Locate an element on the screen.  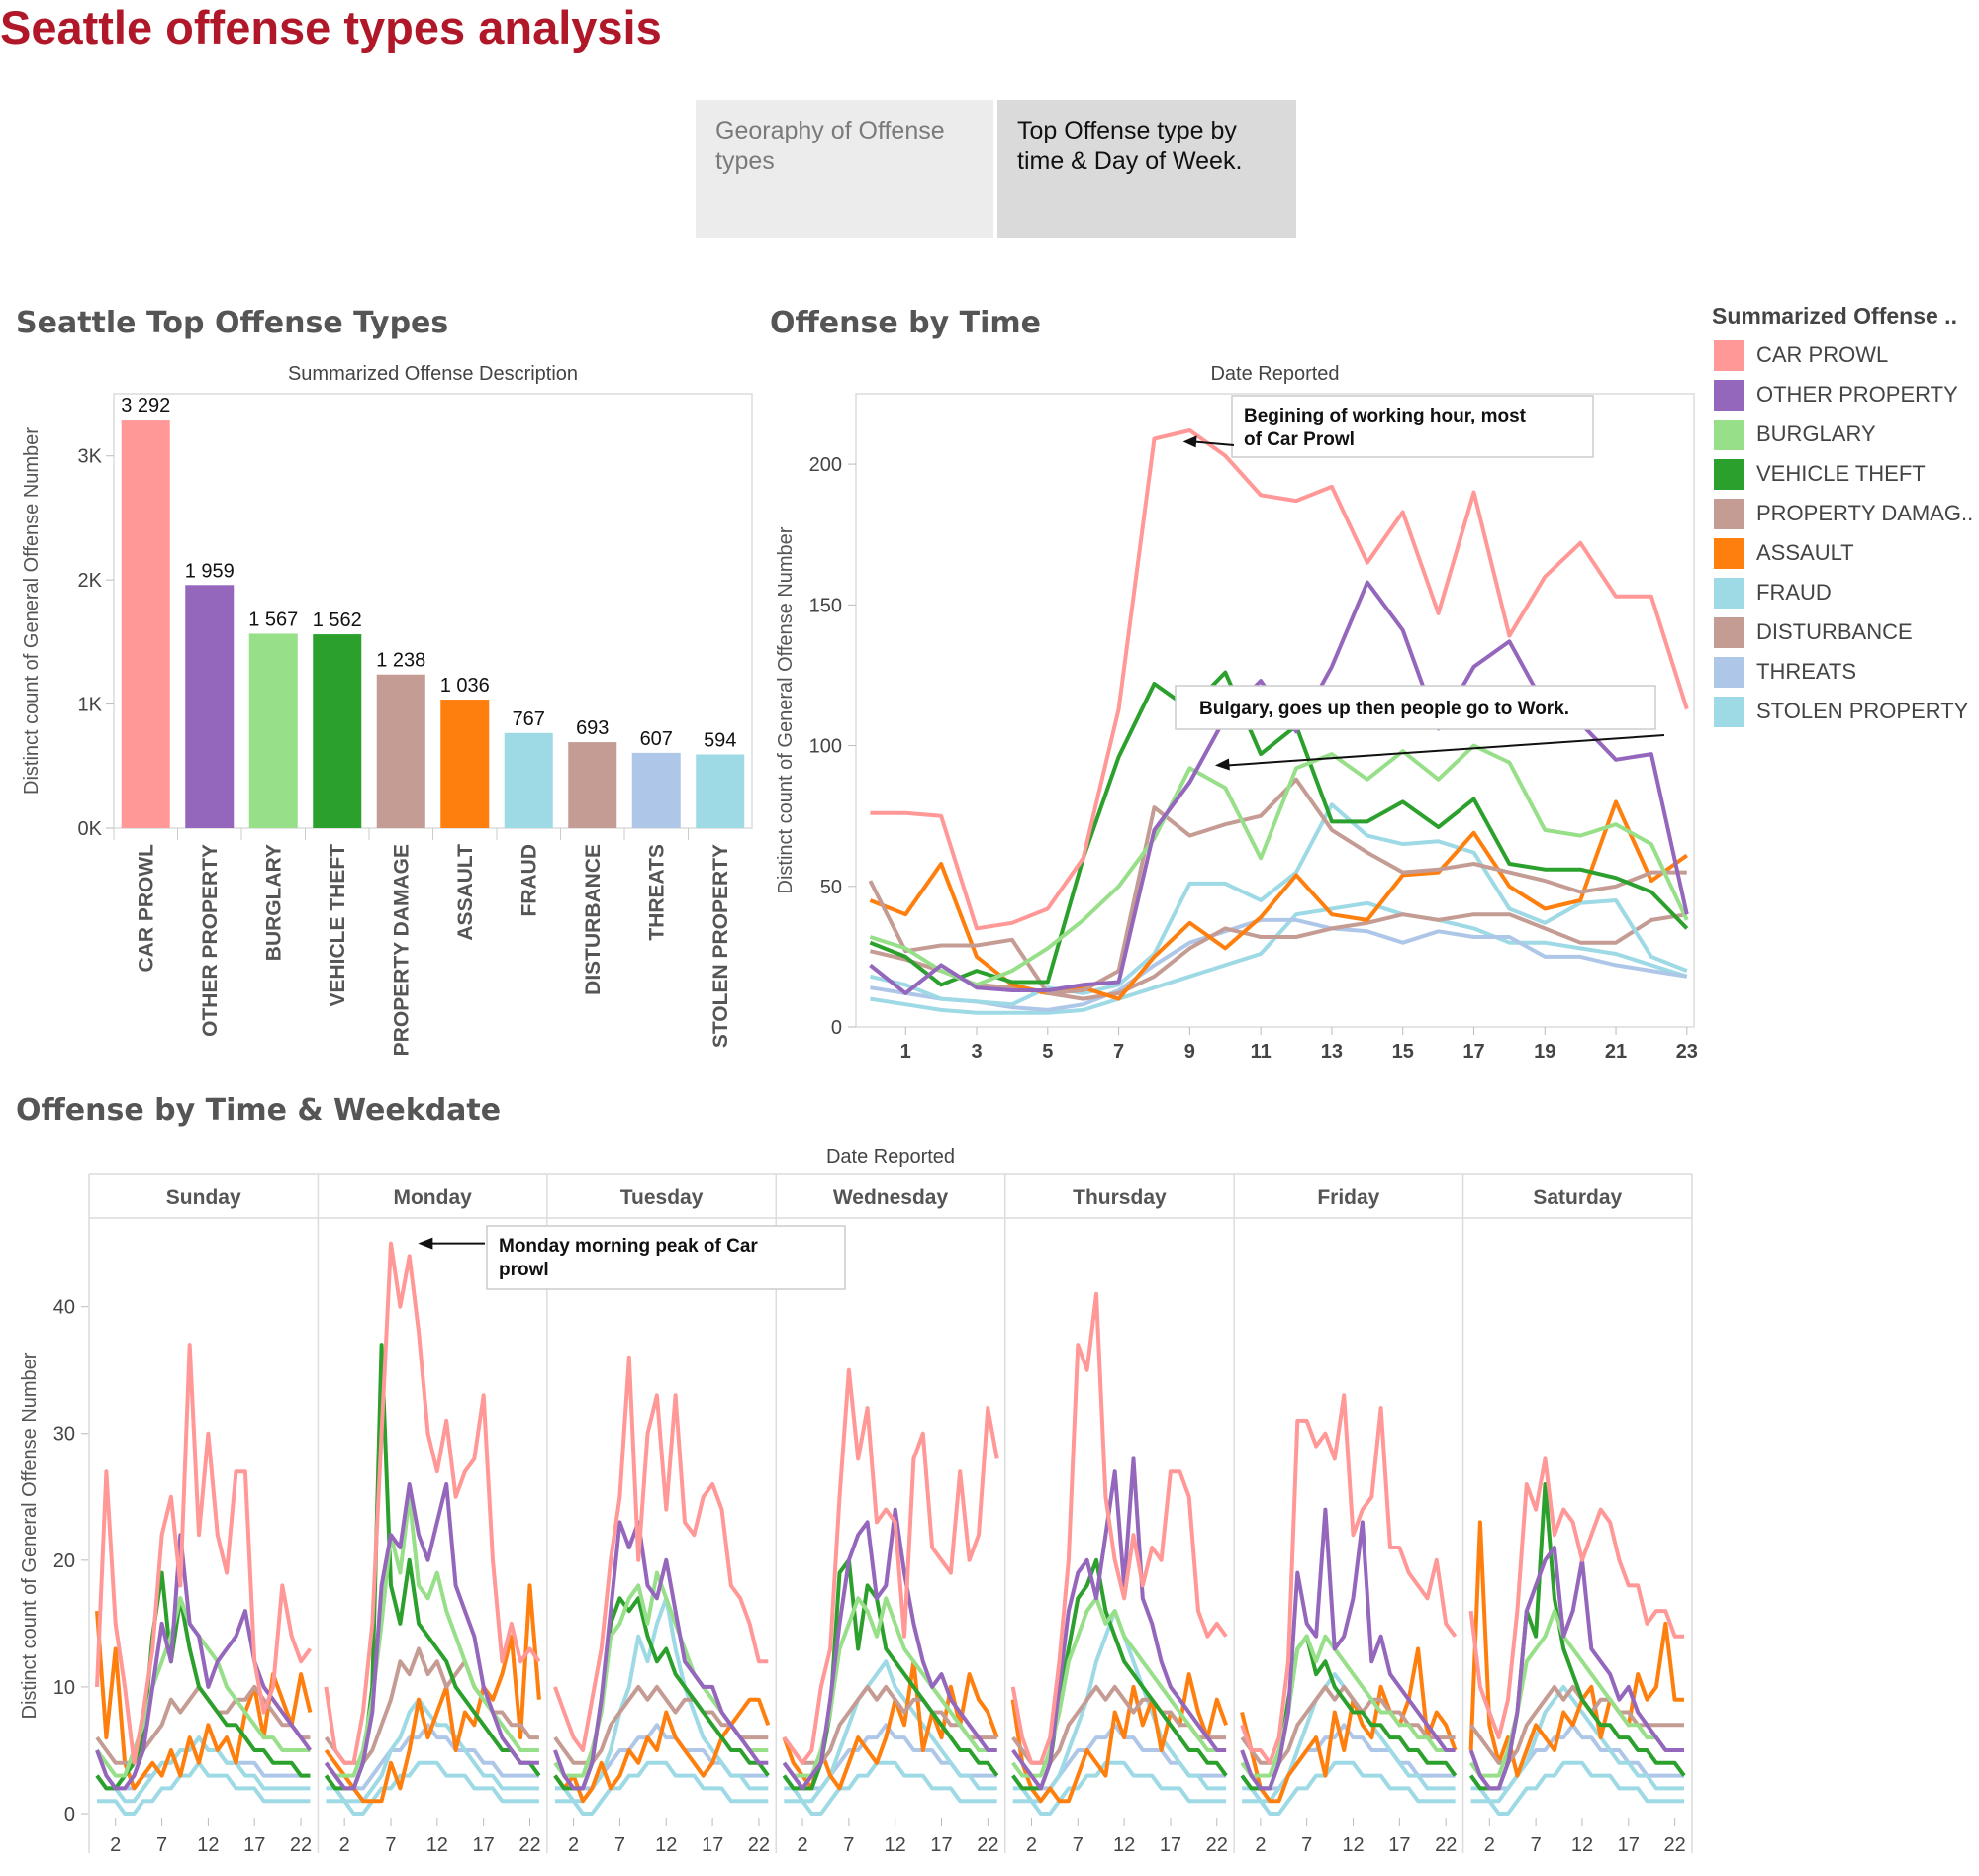
x-tick-label: 5 is located at coordinates (1048, 1052).